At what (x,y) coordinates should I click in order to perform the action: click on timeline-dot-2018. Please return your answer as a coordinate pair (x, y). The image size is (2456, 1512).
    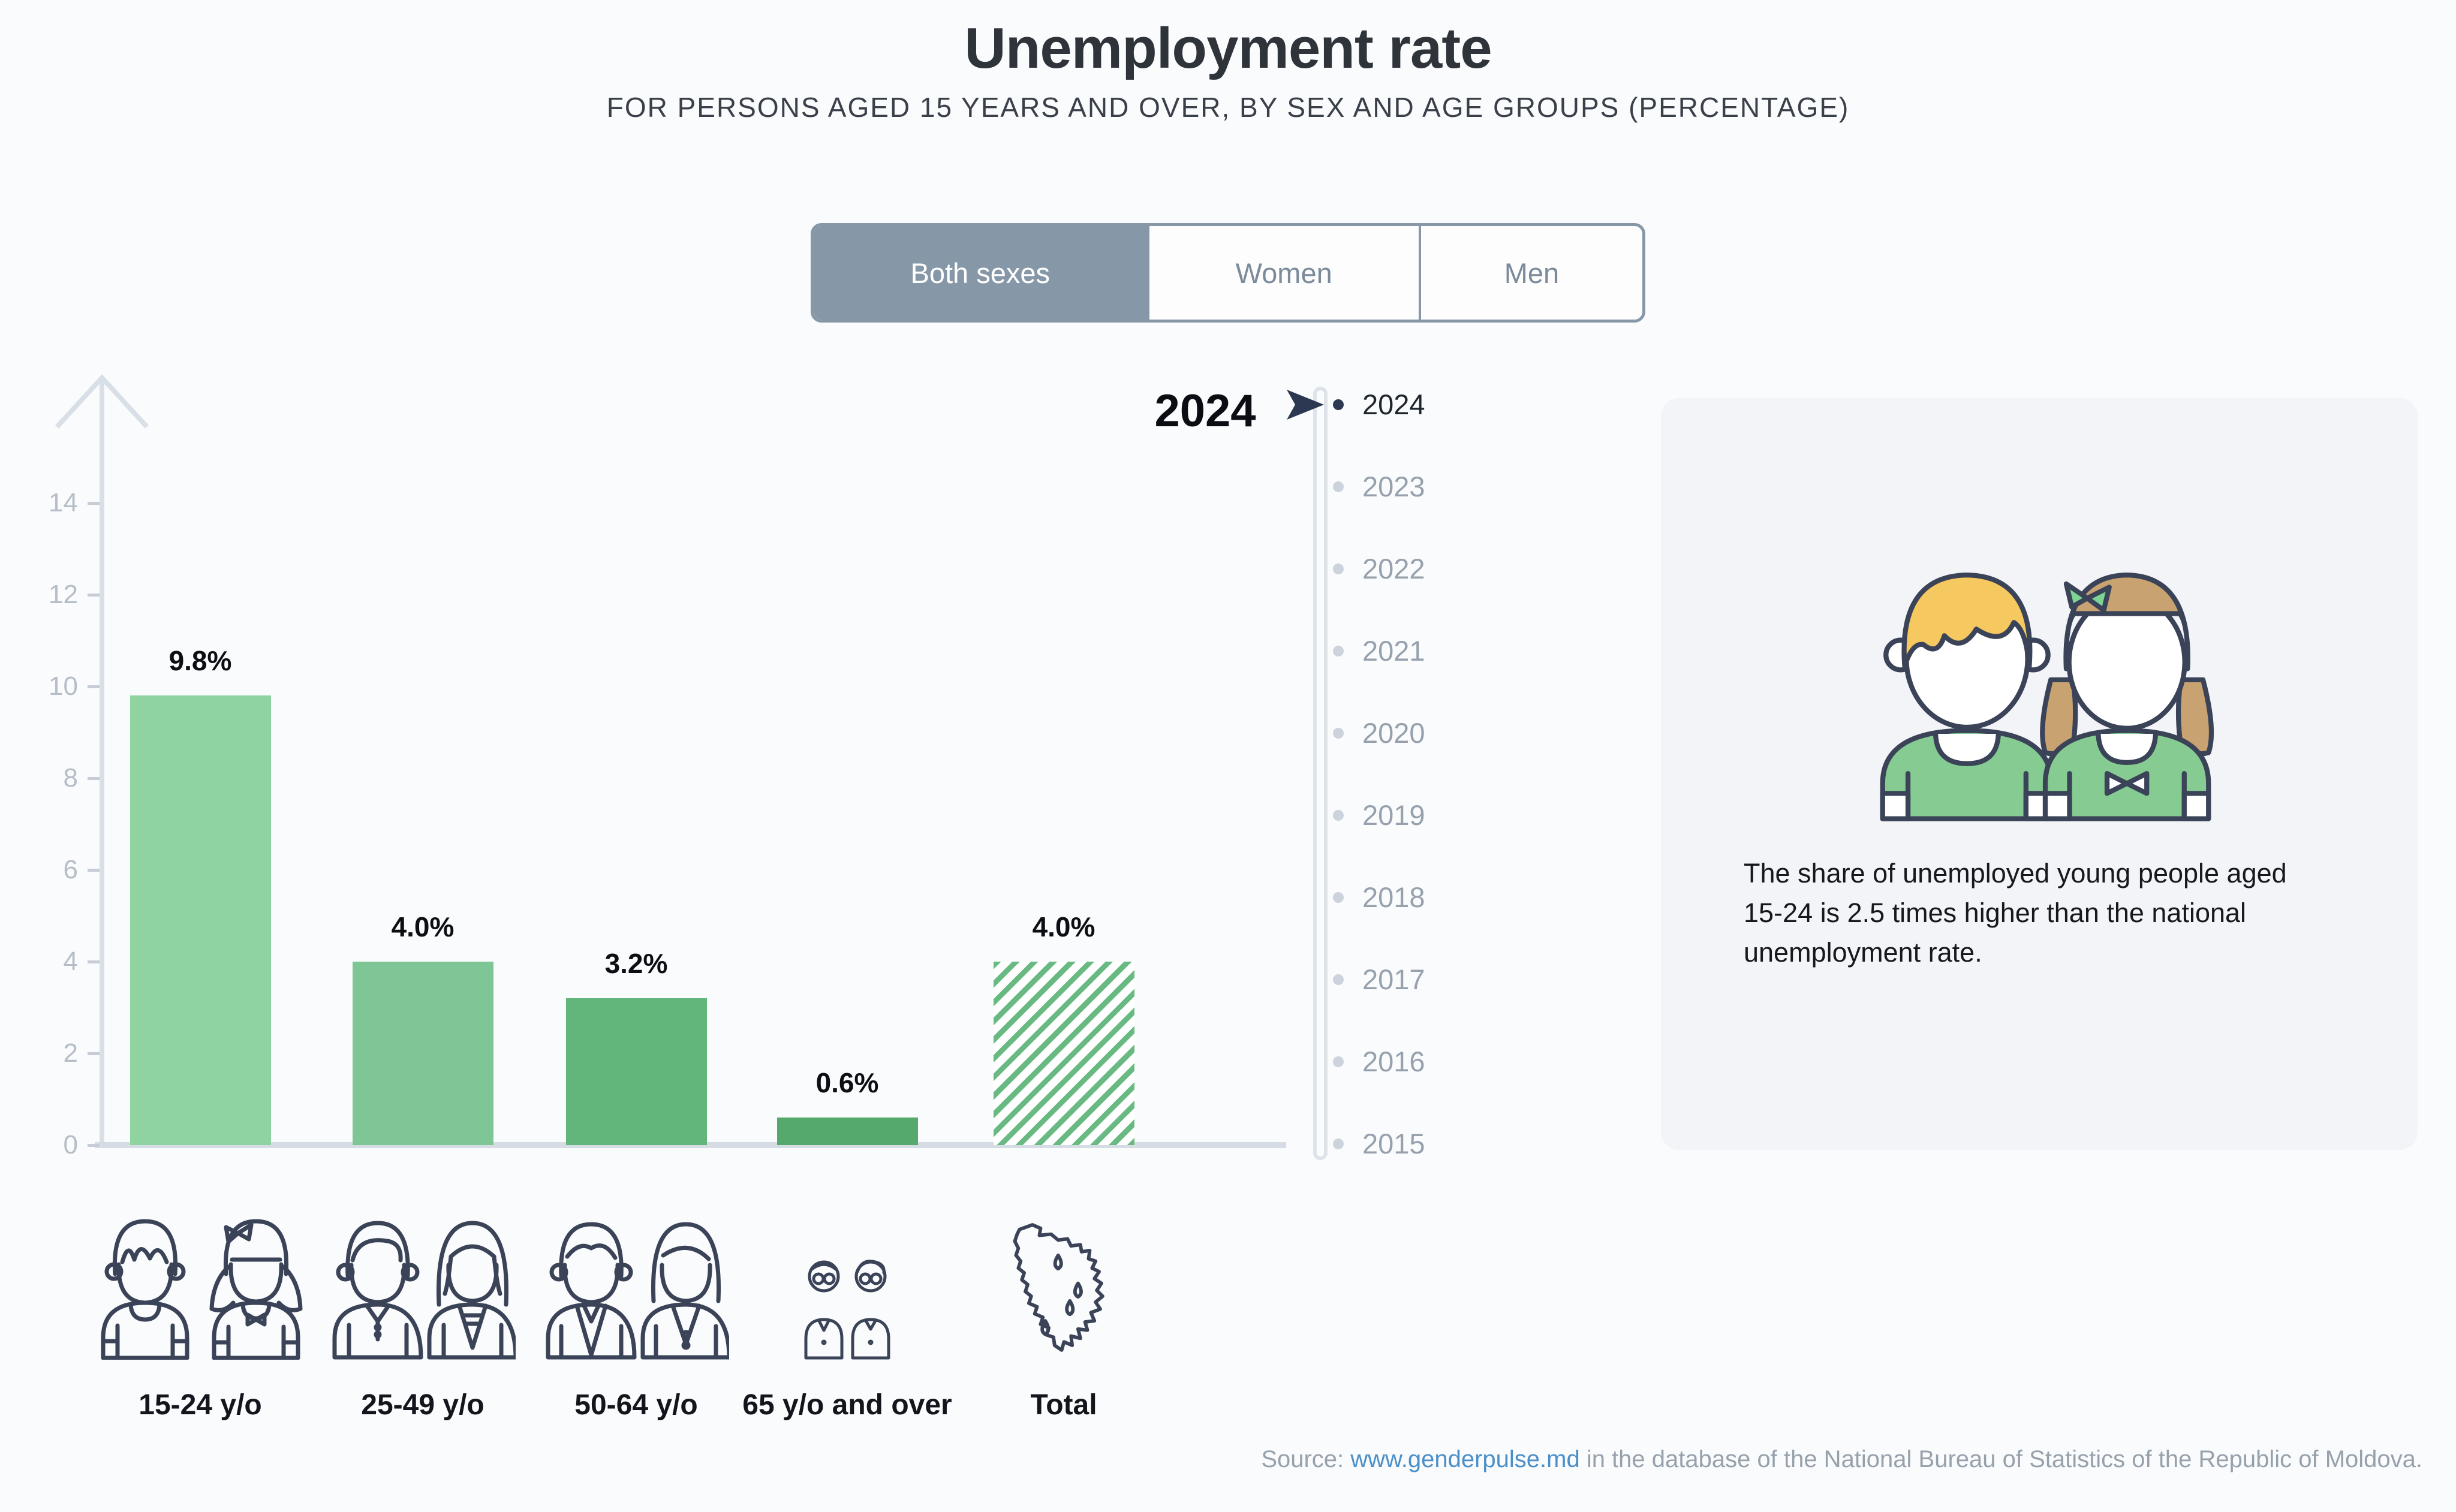
    Looking at the image, I should click on (1339, 897).